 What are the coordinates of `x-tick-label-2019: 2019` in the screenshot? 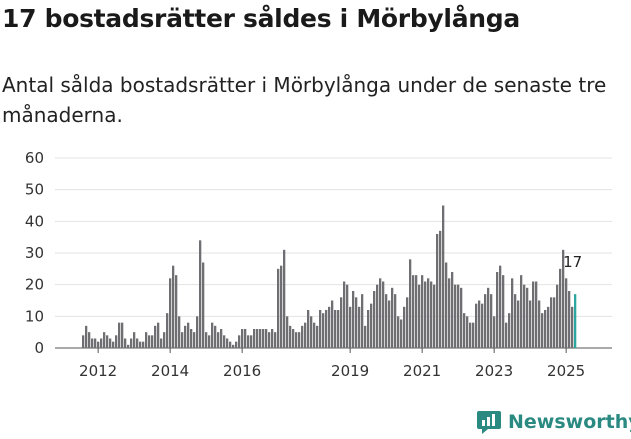 It's located at (350, 371).